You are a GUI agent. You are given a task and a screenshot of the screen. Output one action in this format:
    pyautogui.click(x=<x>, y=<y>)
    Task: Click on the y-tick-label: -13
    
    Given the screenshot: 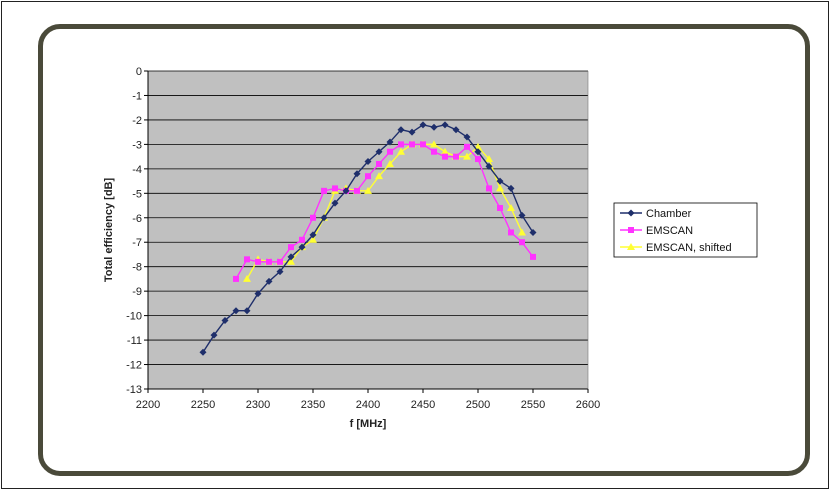 What is the action you would take?
    pyautogui.click(x=134, y=390)
    